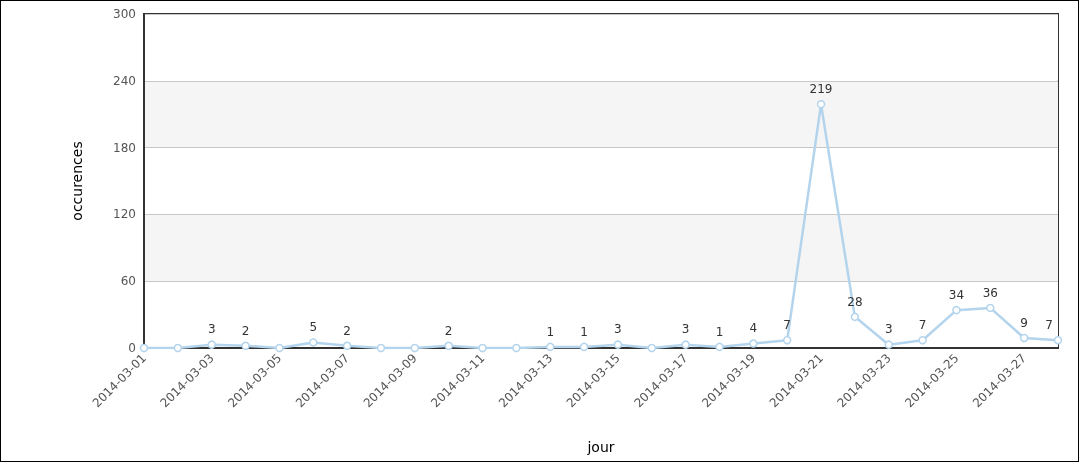 This screenshot has height=462, width=1079. Describe the element at coordinates (77, 181) in the screenshot. I see `y-axis-title: occurences` at that location.